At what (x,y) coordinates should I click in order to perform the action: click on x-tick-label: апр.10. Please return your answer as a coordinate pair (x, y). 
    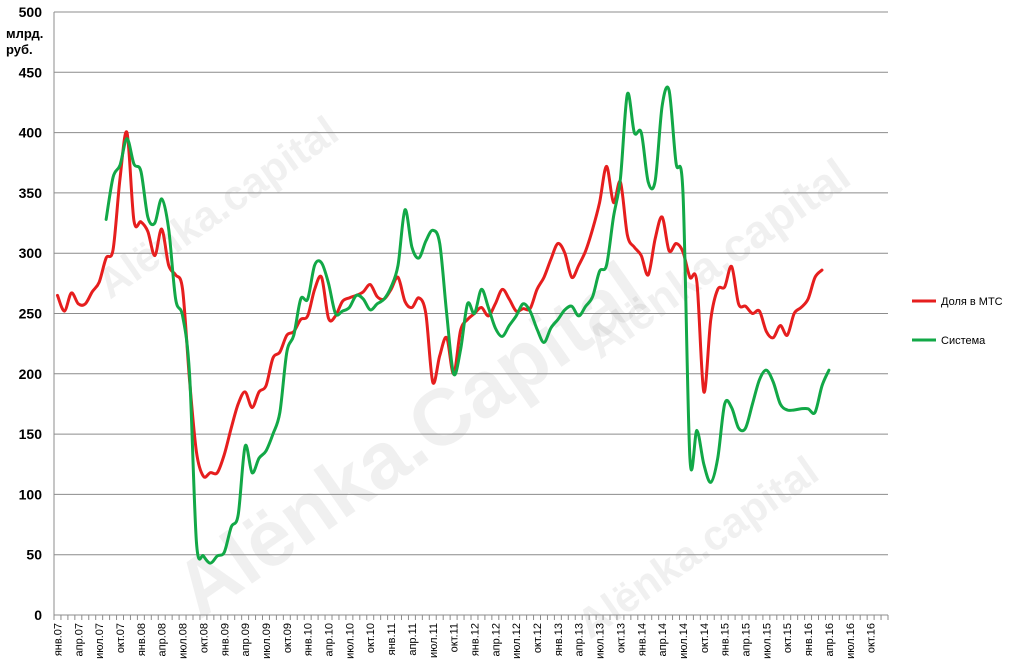
    Looking at the image, I should click on (330, 639).